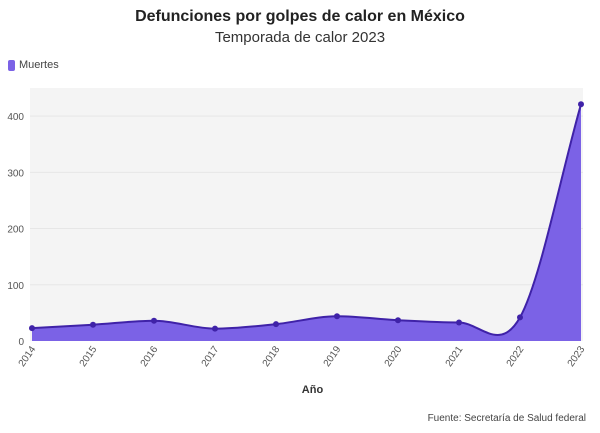 This screenshot has width=600, height=433. I want to click on data-point-2014, so click(32, 328).